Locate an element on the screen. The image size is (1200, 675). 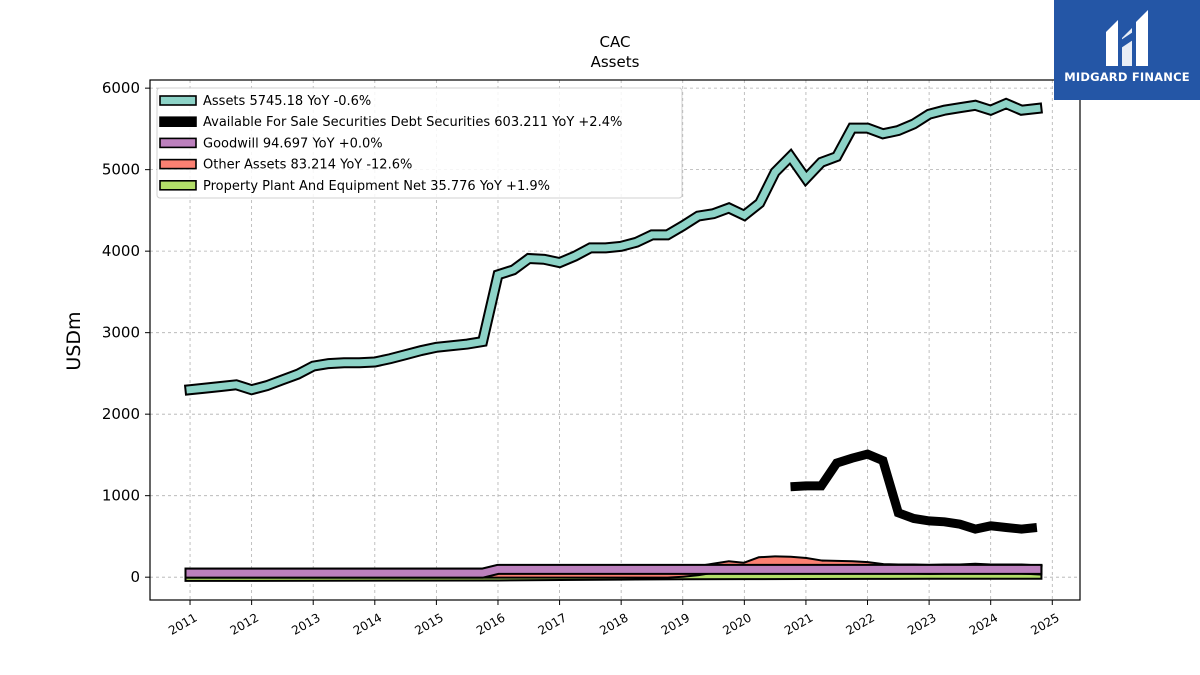
x-tick-label: 2020 is located at coordinates (736, 623).